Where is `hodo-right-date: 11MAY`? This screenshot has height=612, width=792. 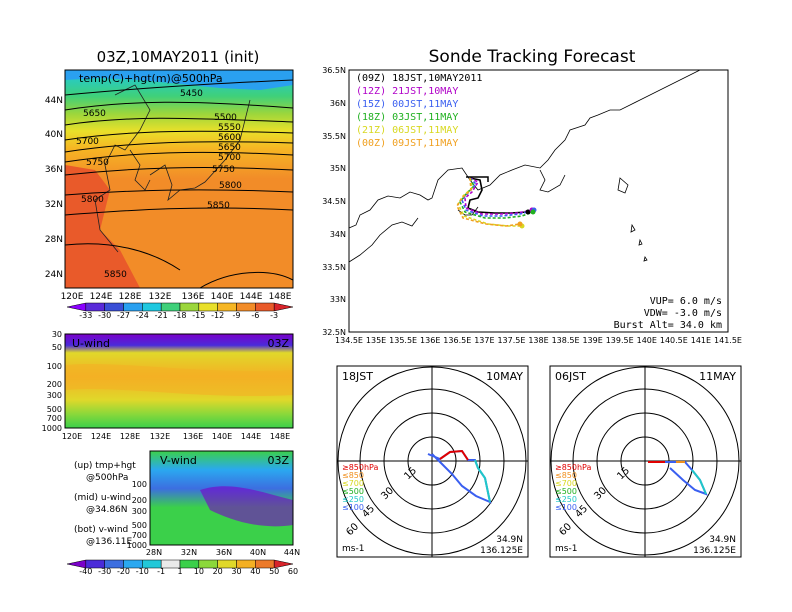
hodo-right-date: 11MAY is located at coordinates (717, 376).